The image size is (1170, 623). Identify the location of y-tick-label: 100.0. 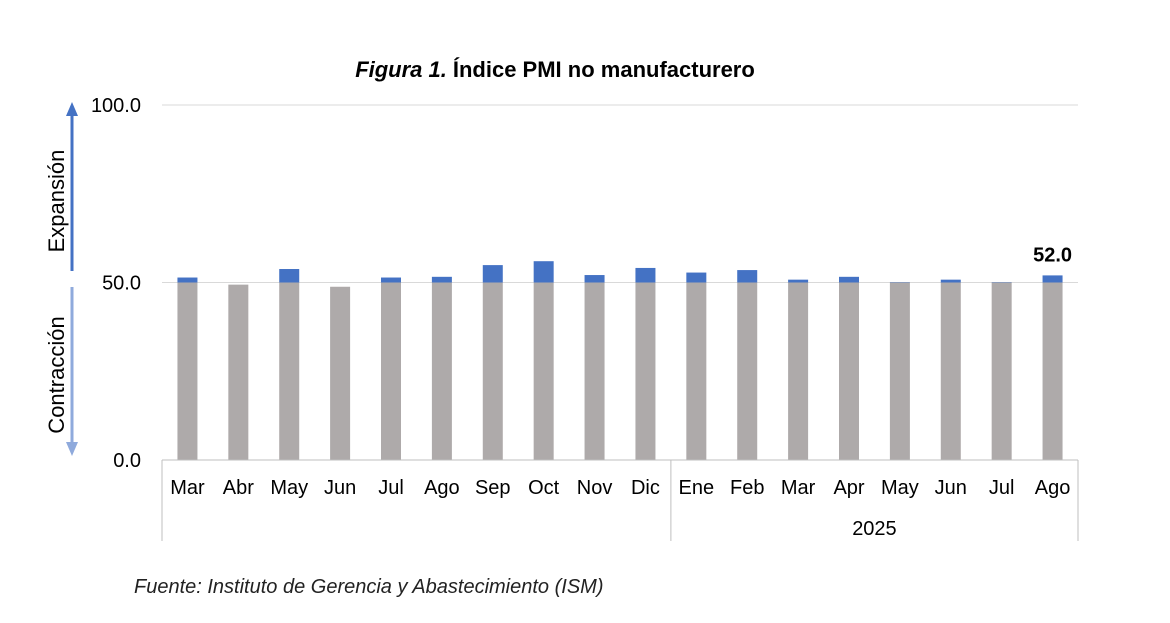
(116, 106).